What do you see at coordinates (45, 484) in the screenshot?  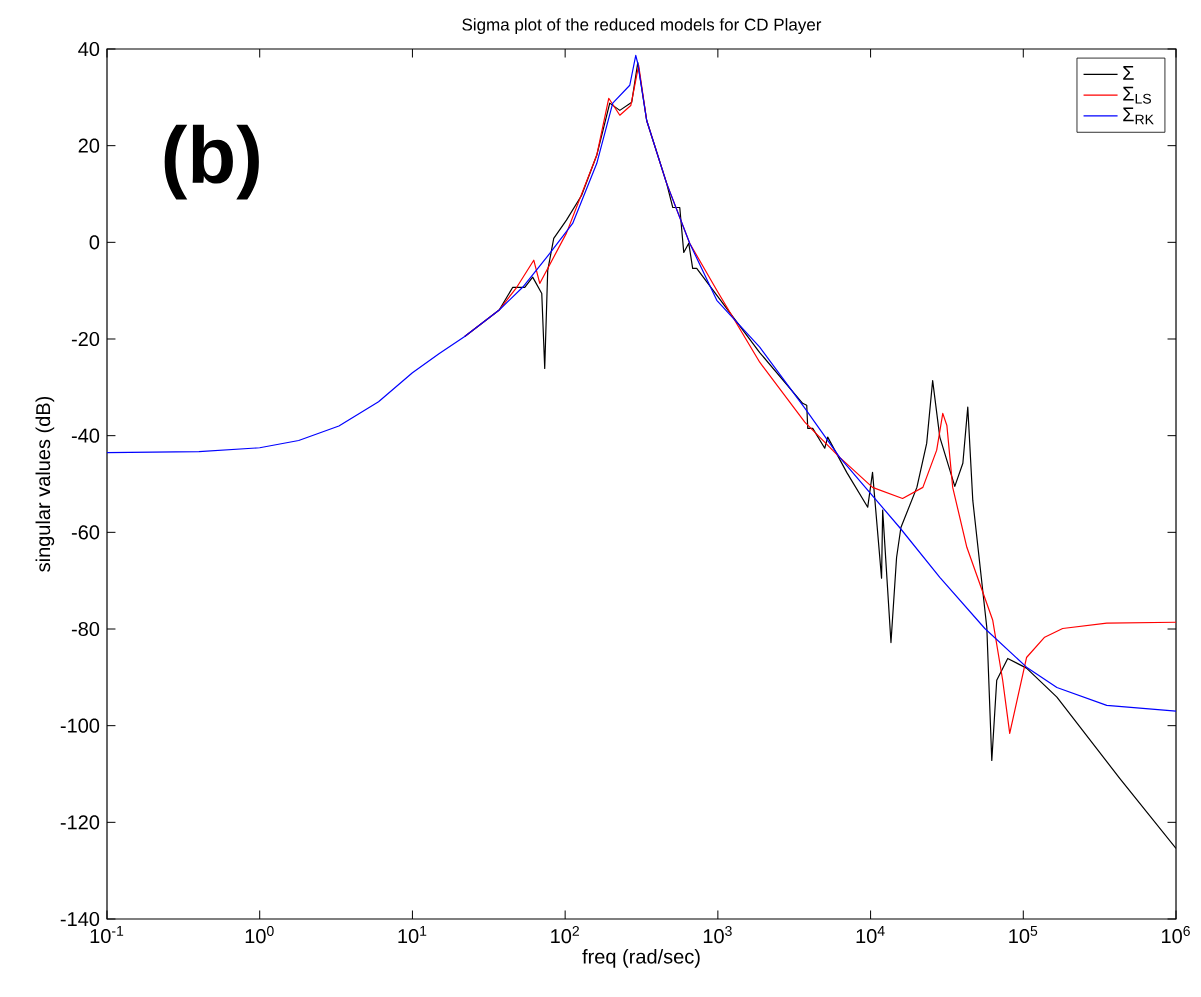 I see `y-axis-title: singular values (dB)` at bounding box center [45, 484].